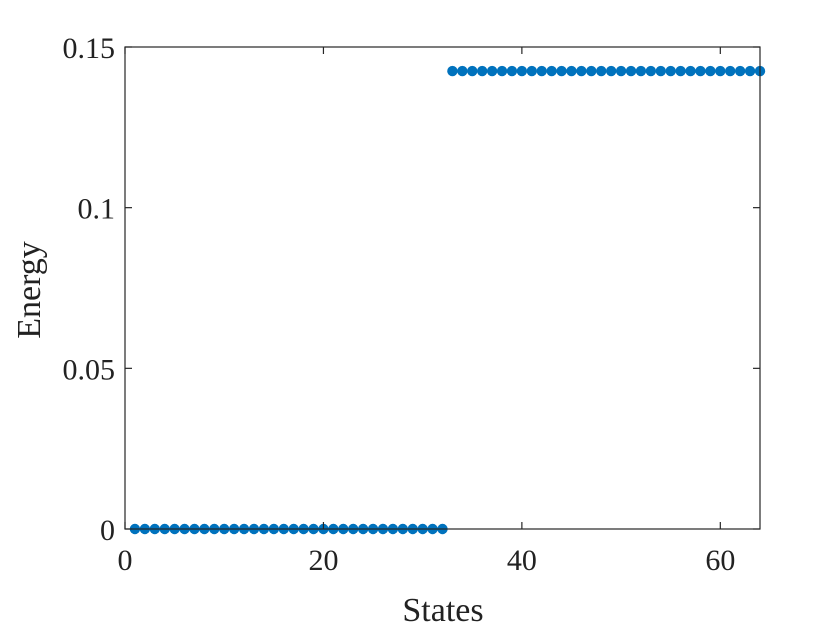 This screenshot has height=630, width=840. Describe the element at coordinates (522, 560) in the screenshot. I see `x-tick-label: 40` at that location.